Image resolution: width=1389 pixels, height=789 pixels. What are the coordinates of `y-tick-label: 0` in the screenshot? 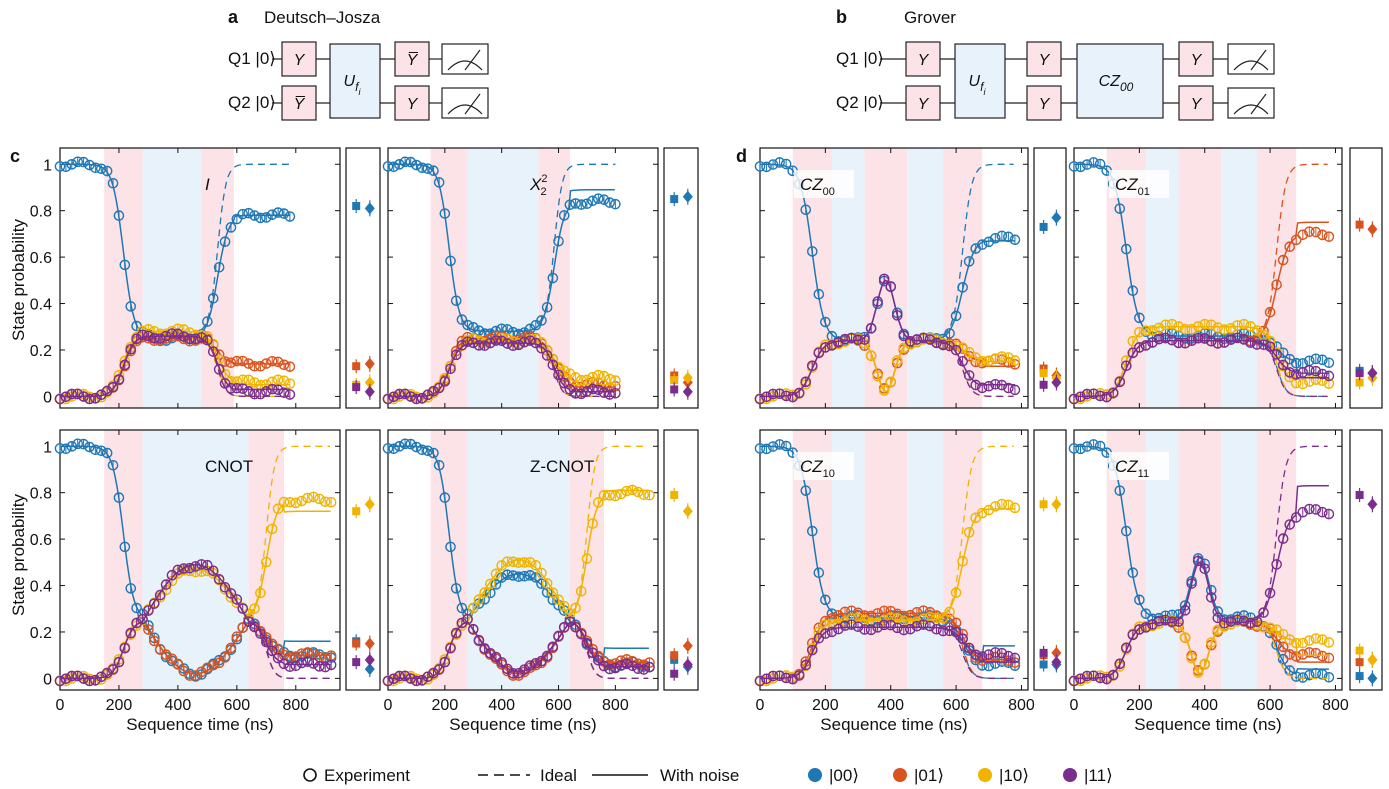 It's located at (47, 397).